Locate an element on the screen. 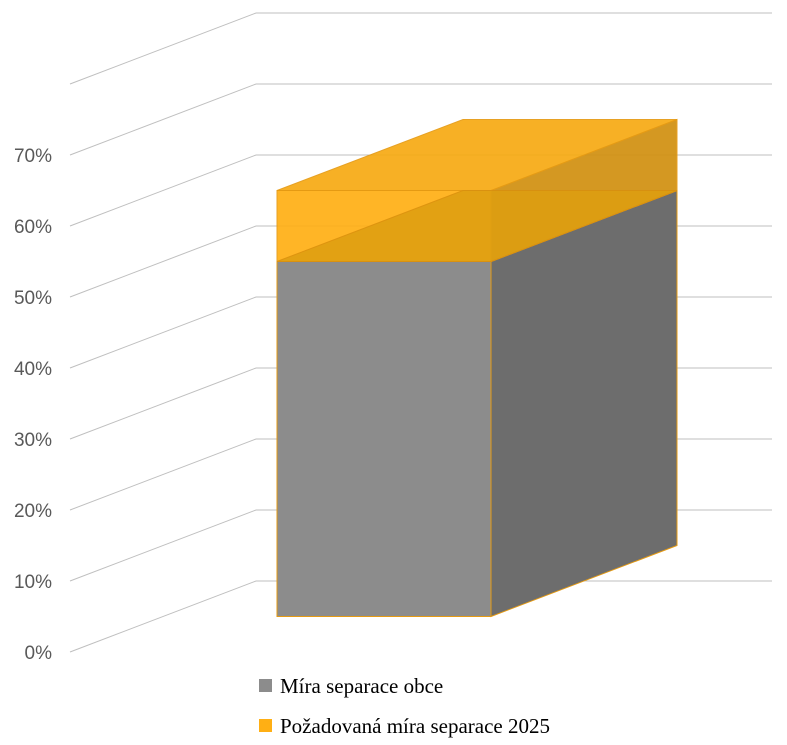 The image size is (787, 745). legend-label: Míra separace obce is located at coordinates (361, 686).